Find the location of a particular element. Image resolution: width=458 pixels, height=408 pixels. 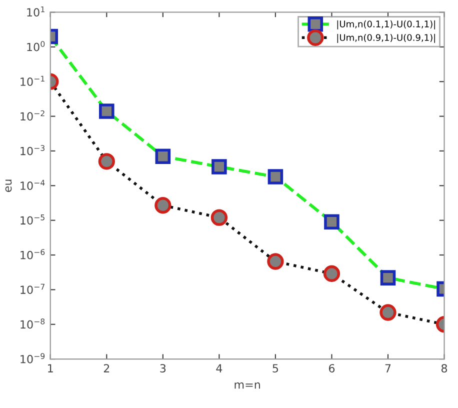

y-tick-label: 10$^{−3}$ is located at coordinates (32, 150).